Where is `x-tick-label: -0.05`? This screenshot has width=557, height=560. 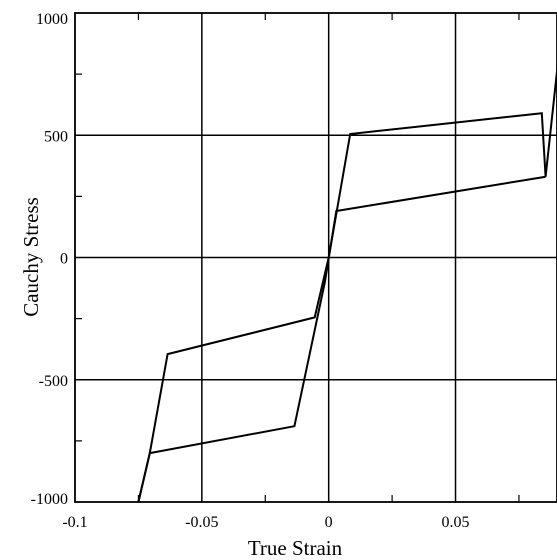
x-tick-label: -0.05 is located at coordinates (201, 522).